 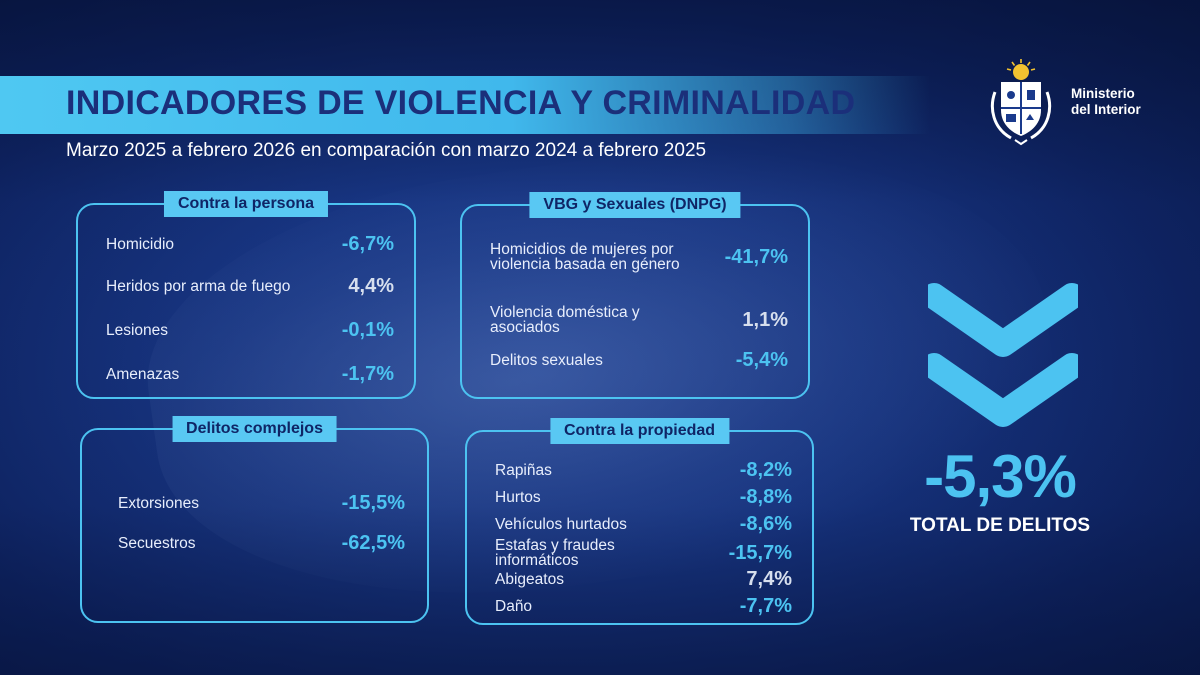 What do you see at coordinates (639, 360) in the screenshot?
I see `list-item: Delitos sexuales -5,4%` at bounding box center [639, 360].